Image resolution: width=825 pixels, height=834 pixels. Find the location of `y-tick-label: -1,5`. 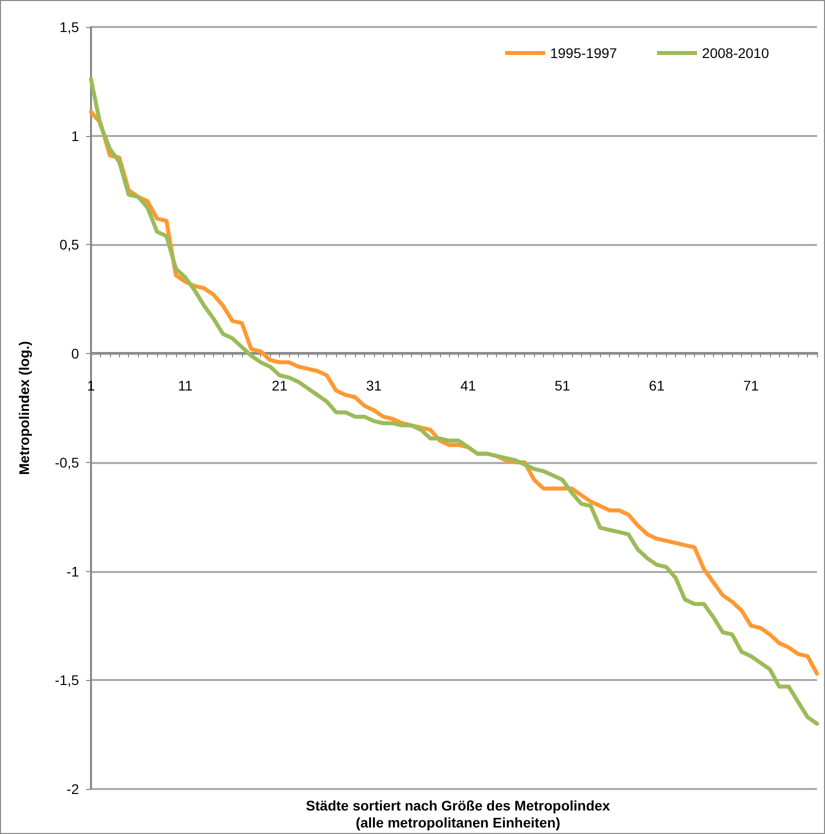

y-tick-label: -1,5 is located at coordinates (67, 680).